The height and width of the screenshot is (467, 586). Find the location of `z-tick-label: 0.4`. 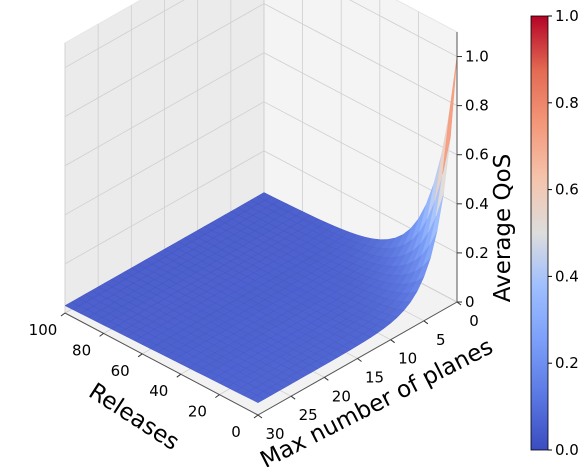

z-tick-label: 0.4 is located at coordinates (477, 204).